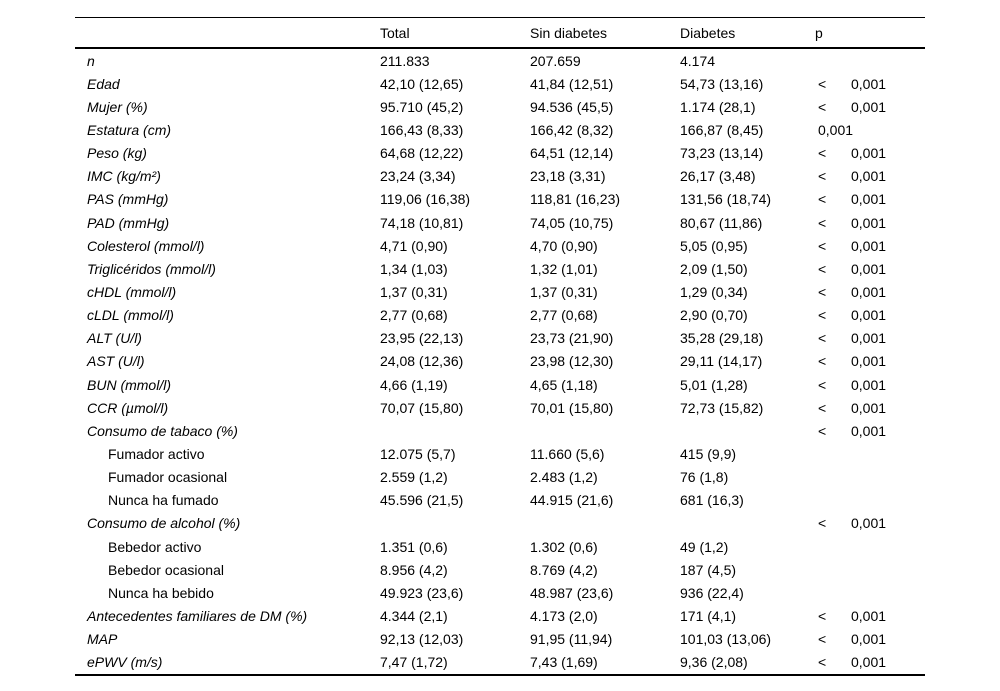 The image size is (1000, 691). Describe the element at coordinates (714, 245) in the screenshot. I see `cell-diabetes: 5,05 (0,95)` at that location.